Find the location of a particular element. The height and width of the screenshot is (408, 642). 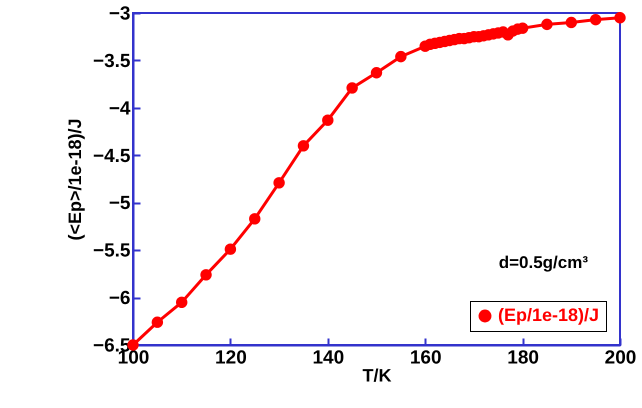

y-tick-label: −4 is located at coordinates (119, 109).